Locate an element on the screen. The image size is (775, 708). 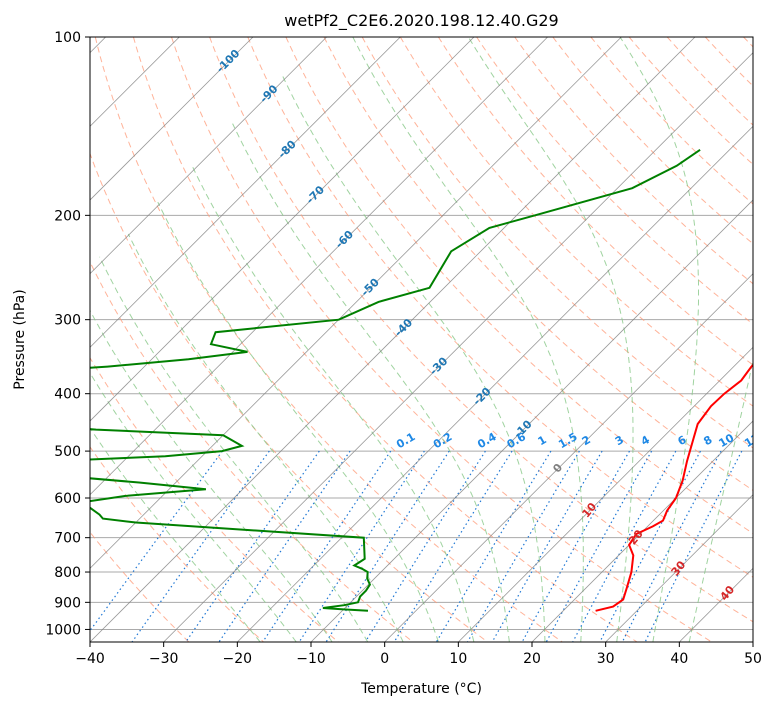
x-tick-label: −20 is located at coordinates (238, 659).